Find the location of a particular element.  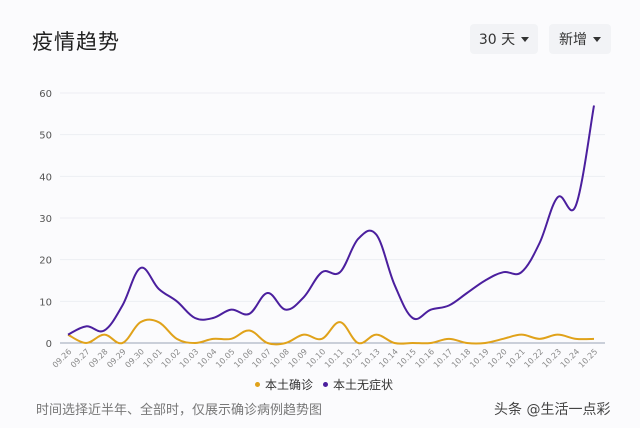

svg-text: 50 is located at coordinates (45, 136).